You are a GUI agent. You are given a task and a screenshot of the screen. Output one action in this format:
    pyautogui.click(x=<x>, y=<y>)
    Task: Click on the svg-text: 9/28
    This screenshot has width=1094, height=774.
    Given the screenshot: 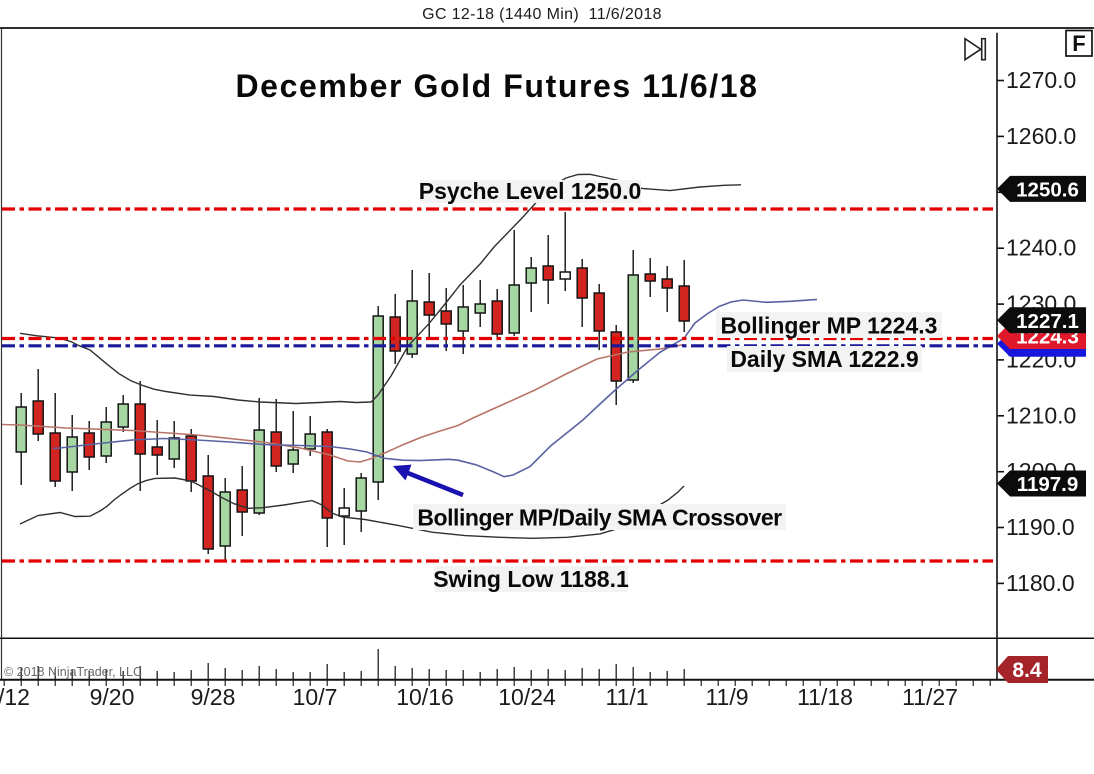 What is the action you would take?
    pyautogui.click(x=213, y=697)
    